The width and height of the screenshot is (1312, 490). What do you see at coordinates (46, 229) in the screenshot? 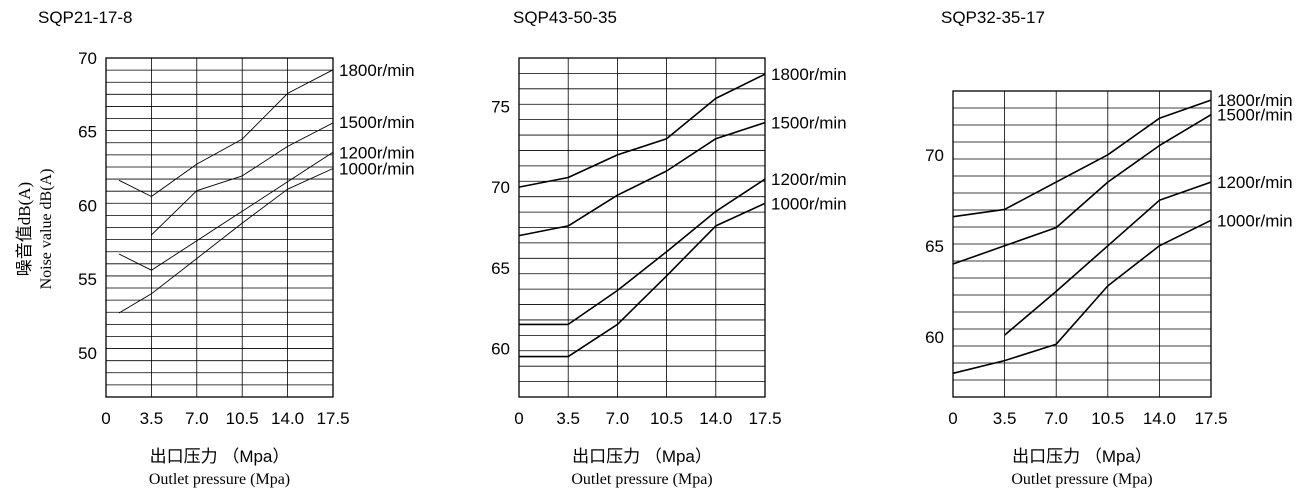
I see `y-axis-label-en: Noise value dB(A)` at bounding box center [46, 229].